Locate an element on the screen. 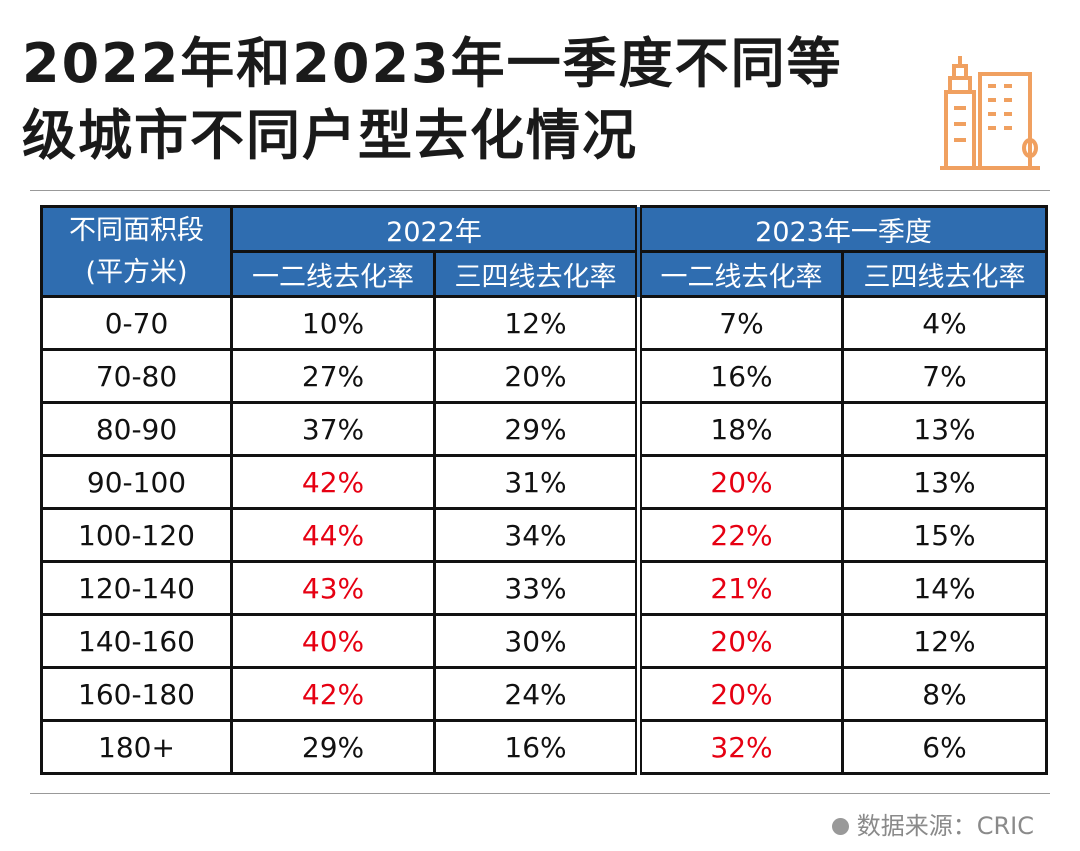 The image size is (1080, 851). table-cell: 6% is located at coordinates (944, 747).